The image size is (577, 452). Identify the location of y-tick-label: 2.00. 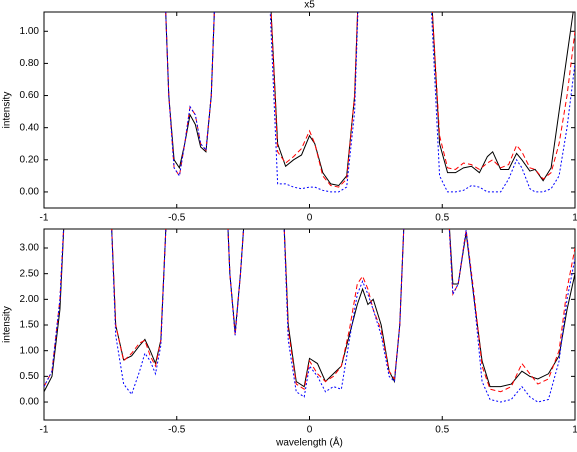
(30, 299).